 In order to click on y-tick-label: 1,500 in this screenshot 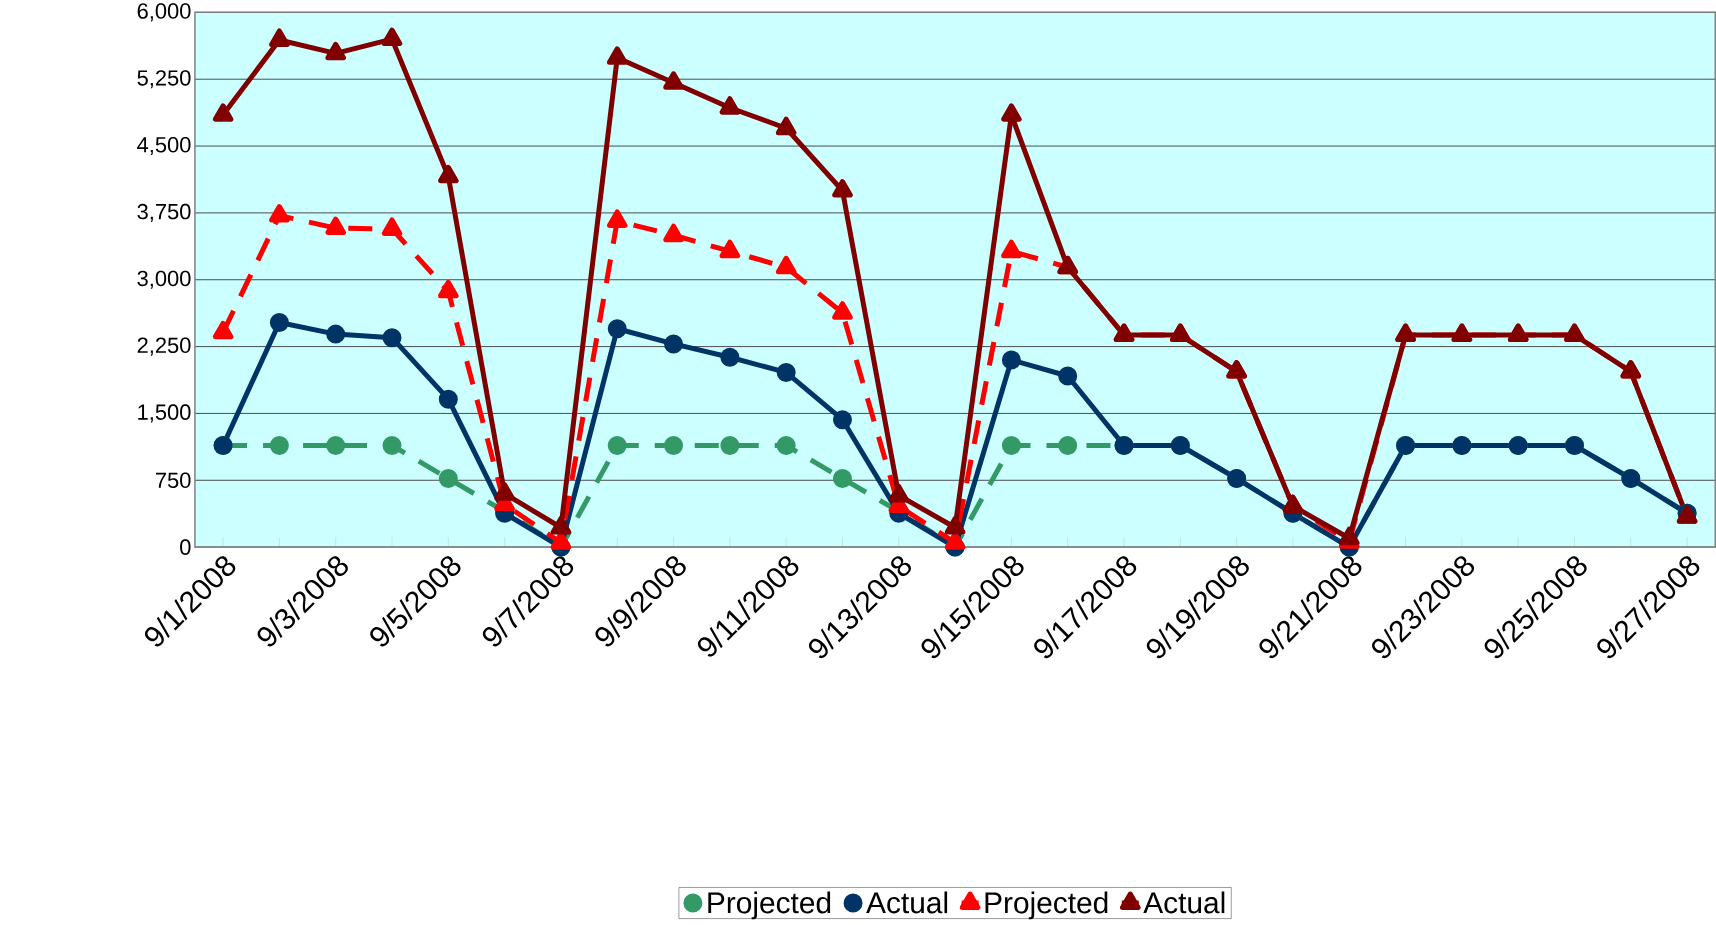, I will do `click(164, 413)`.